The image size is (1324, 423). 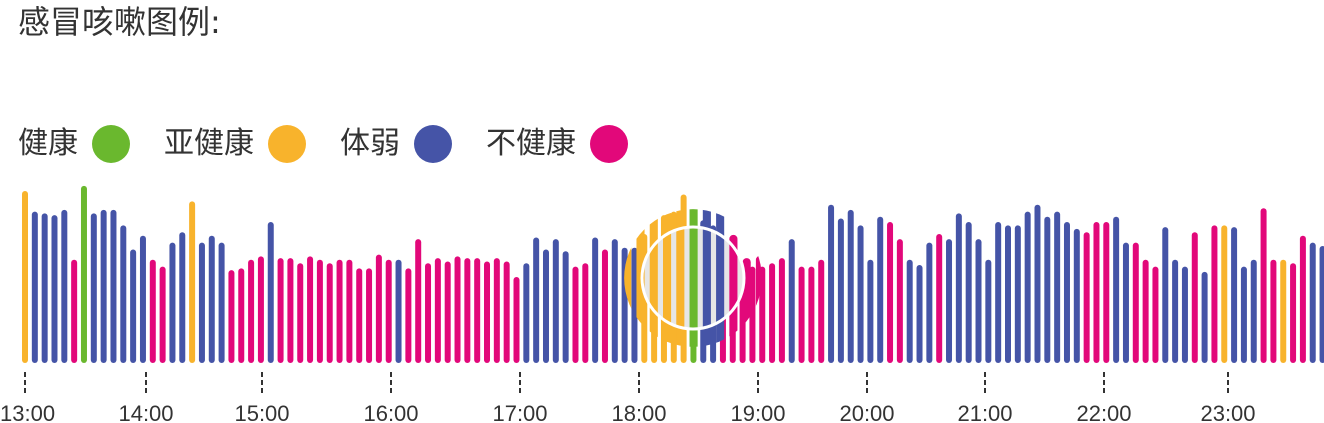 What do you see at coordinates (984, 412) in the screenshot?
I see `x-tick-label: 21:00` at bounding box center [984, 412].